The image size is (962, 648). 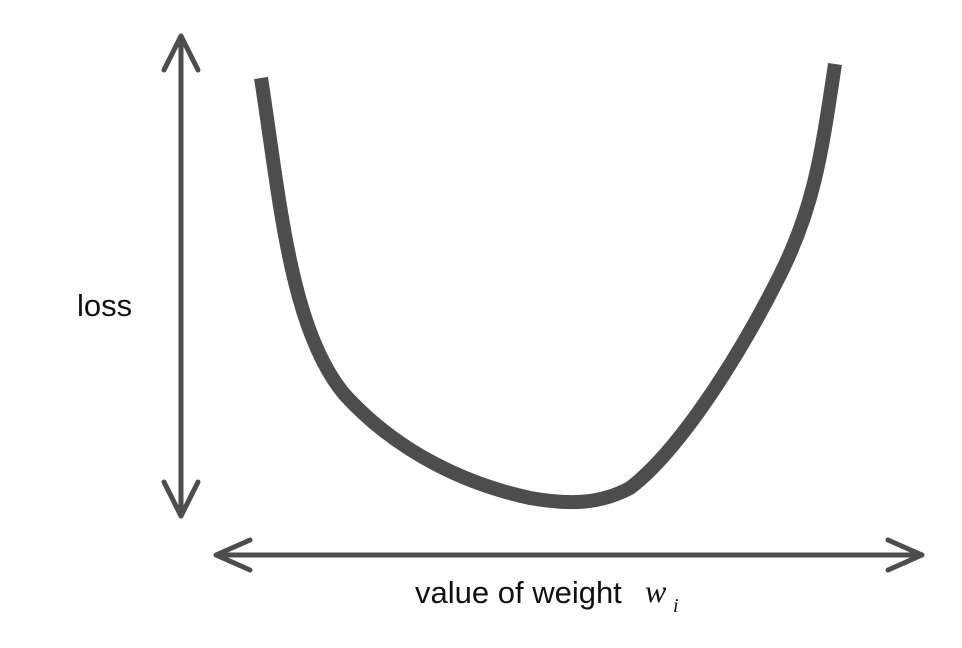 What do you see at coordinates (656, 591) in the screenshot?
I see `weight-symbol: w` at bounding box center [656, 591].